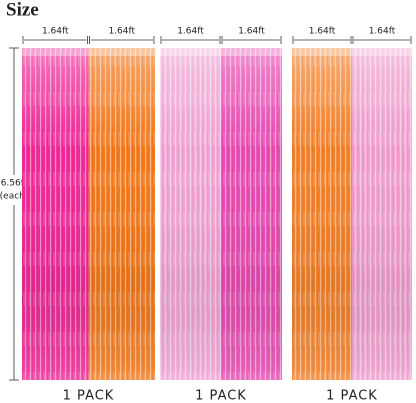  What do you see at coordinates (14, 184) in the screenshot?
I see `height-label: 6.56ft` at bounding box center [14, 184].